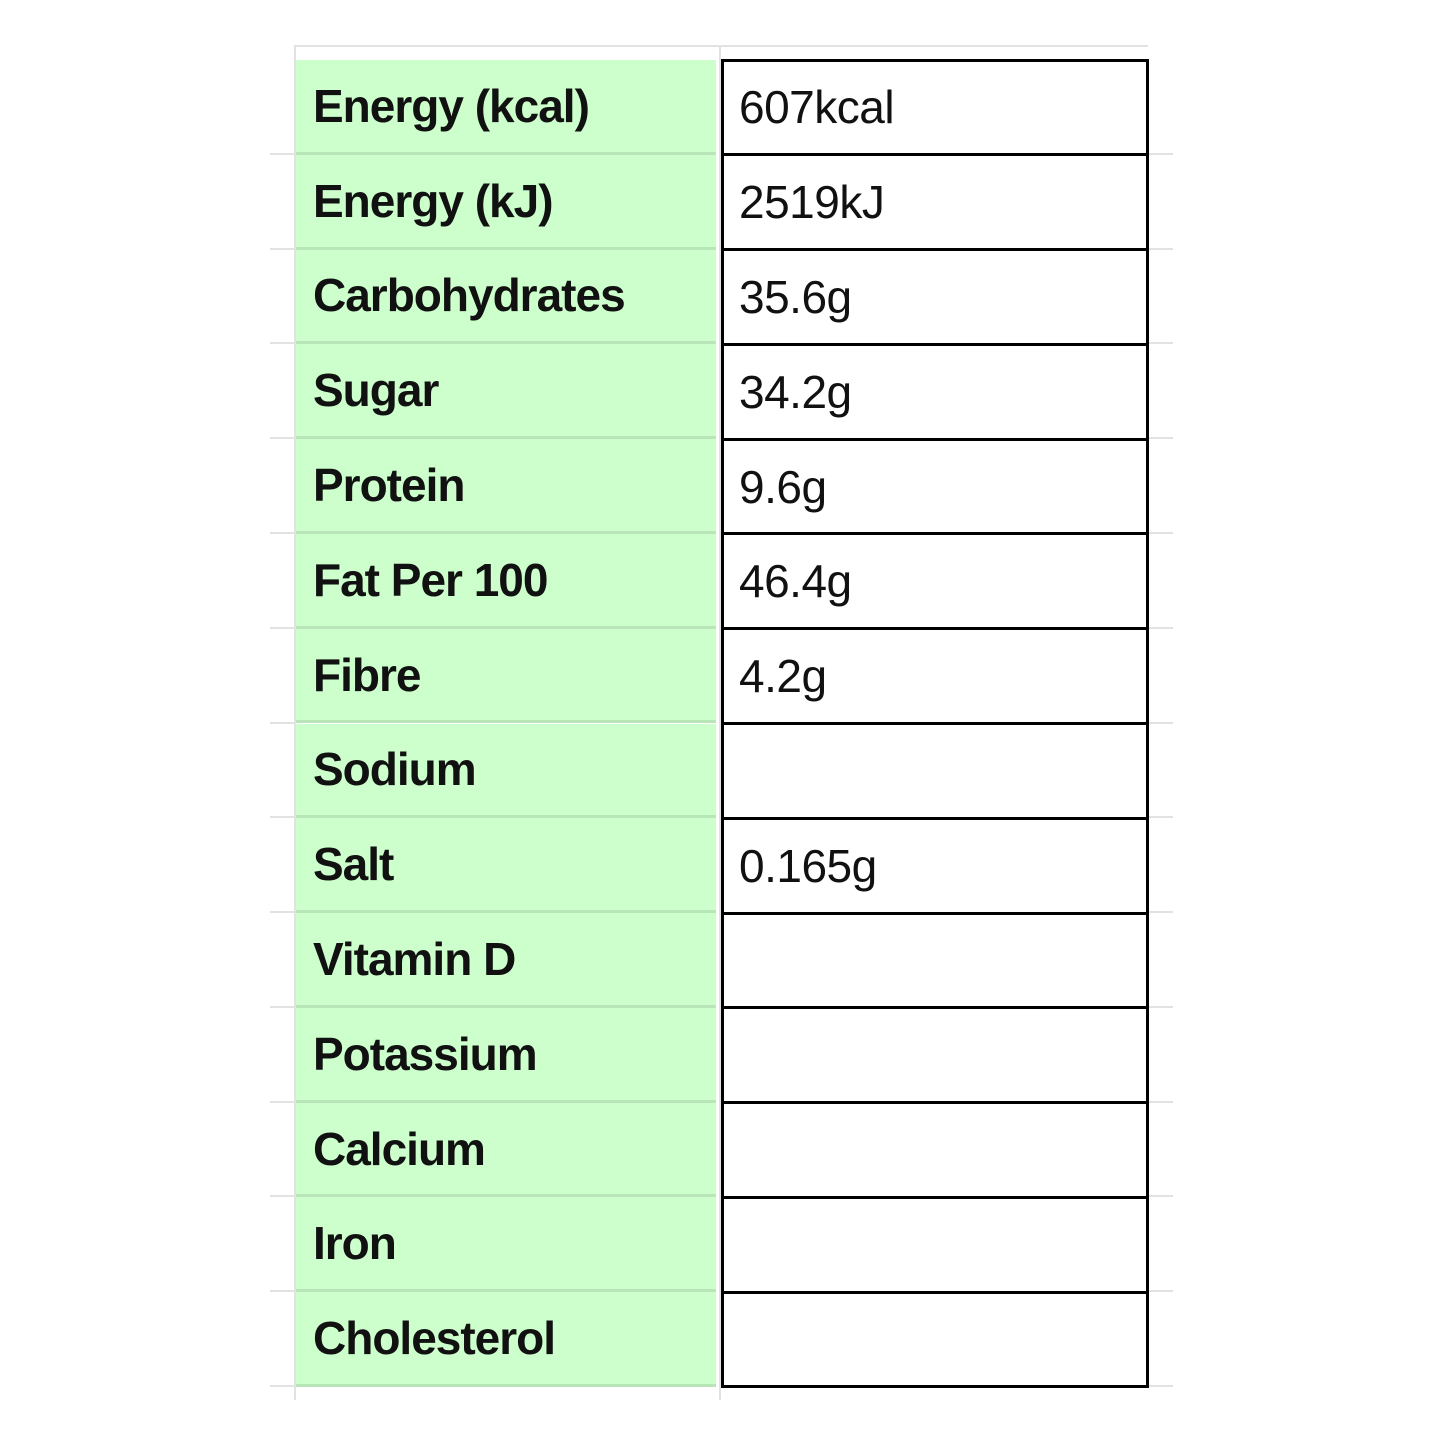  I want to click on value-cell: 0.165g, so click(935, 865).